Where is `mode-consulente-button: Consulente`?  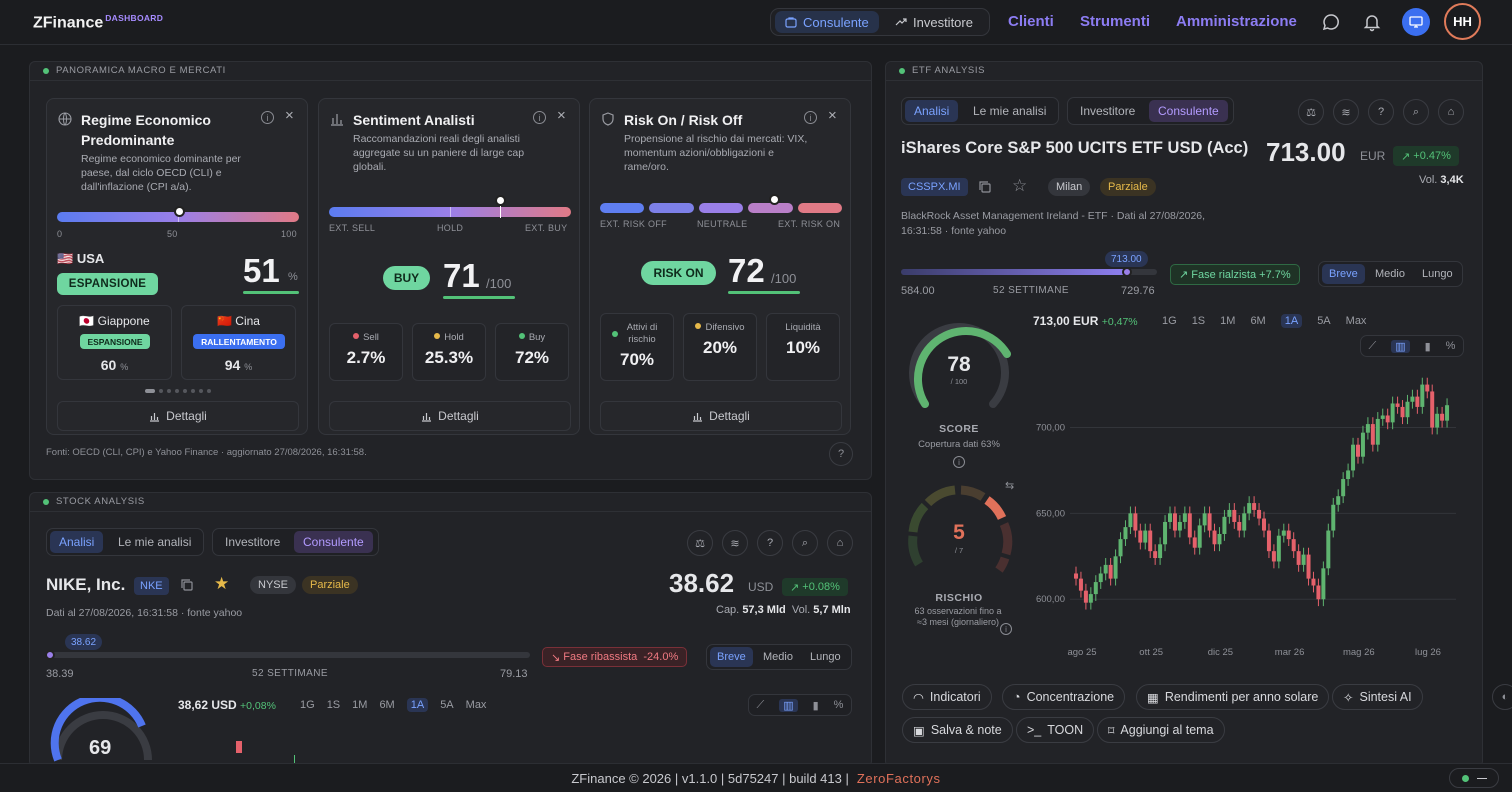
mode-consulente-button: Consulente is located at coordinates (827, 22).